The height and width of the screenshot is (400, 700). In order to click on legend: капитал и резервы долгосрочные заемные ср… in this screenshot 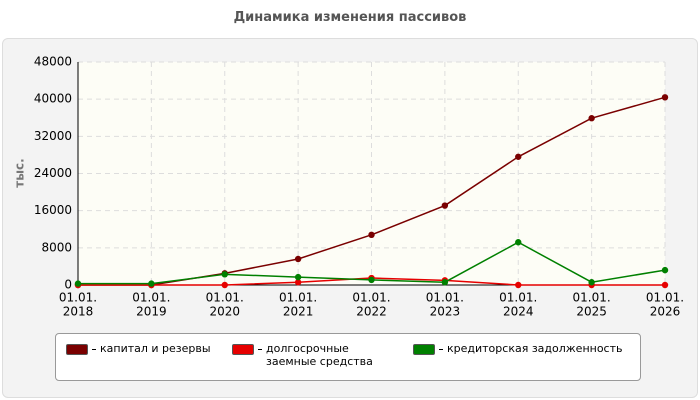, I will do `click(348, 357)`.